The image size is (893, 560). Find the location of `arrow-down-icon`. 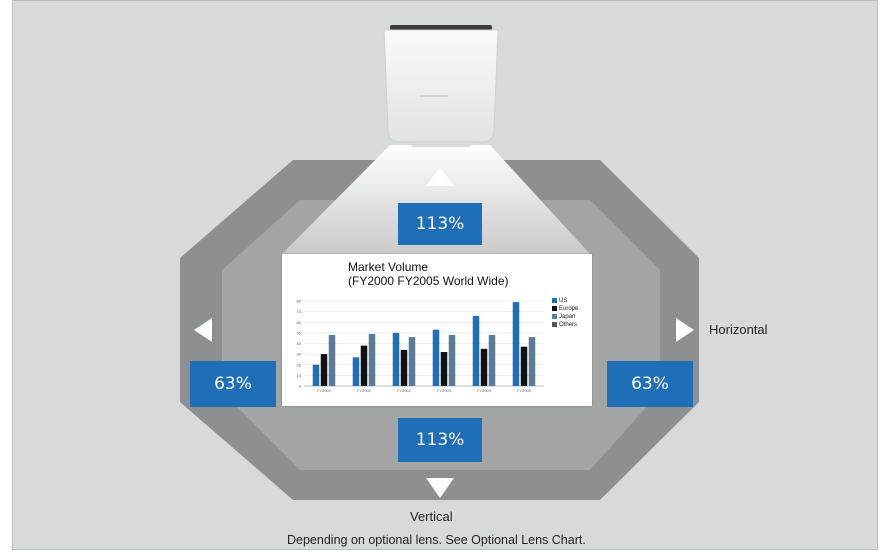

arrow-down-icon is located at coordinates (440, 488).